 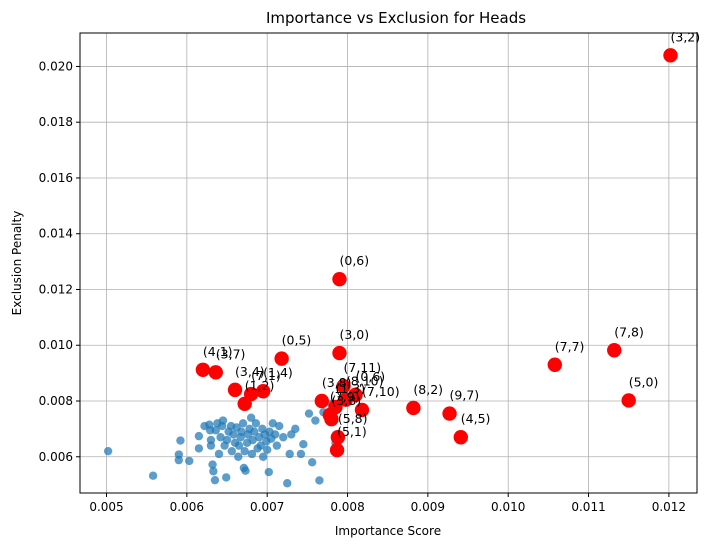 What do you see at coordinates (644, 381) in the screenshot?
I see `point-annotation: (5,0)` at bounding box center [644, 381].